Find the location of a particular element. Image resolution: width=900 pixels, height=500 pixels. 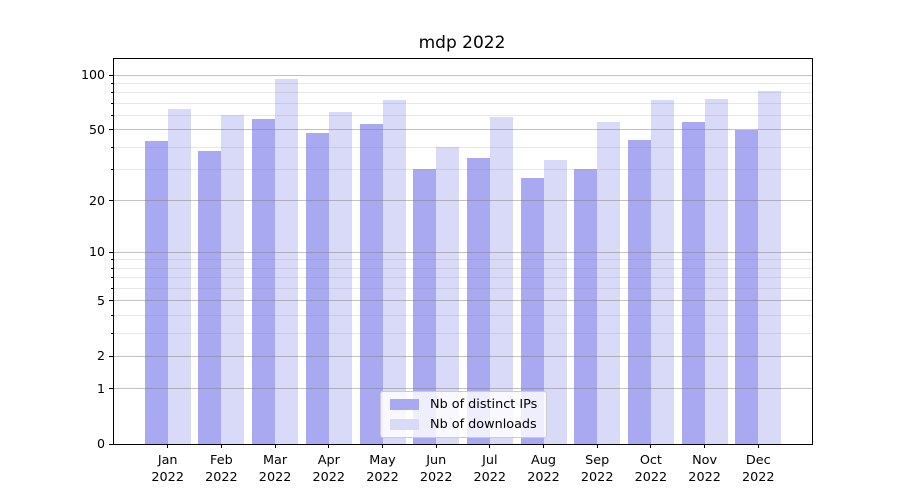

x-tick-jan is located at coordinates (168, 446).